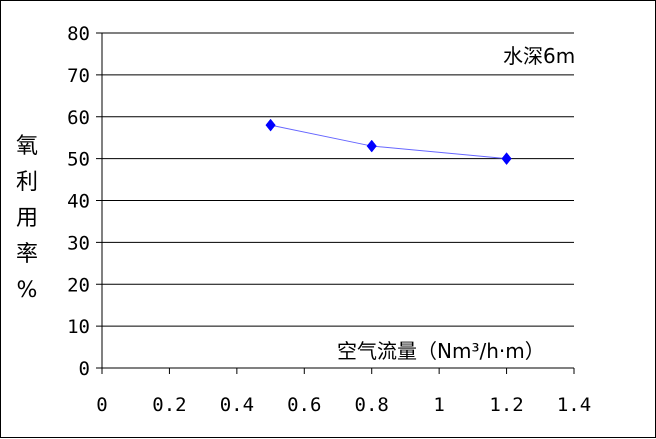 This screenshot has height=439, width=656. Describe the element at coordinates (539, 56) in the screenshot. I see `depth-annotation: 水深6m` at that location.